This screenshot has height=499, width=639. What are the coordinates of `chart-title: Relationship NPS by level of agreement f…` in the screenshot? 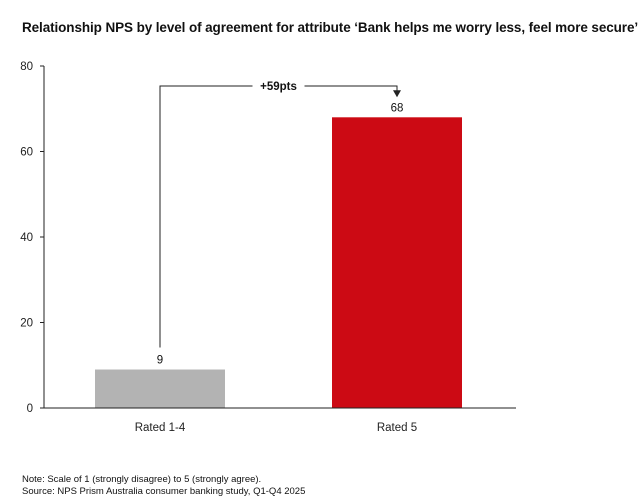 It's located at (330, 27).